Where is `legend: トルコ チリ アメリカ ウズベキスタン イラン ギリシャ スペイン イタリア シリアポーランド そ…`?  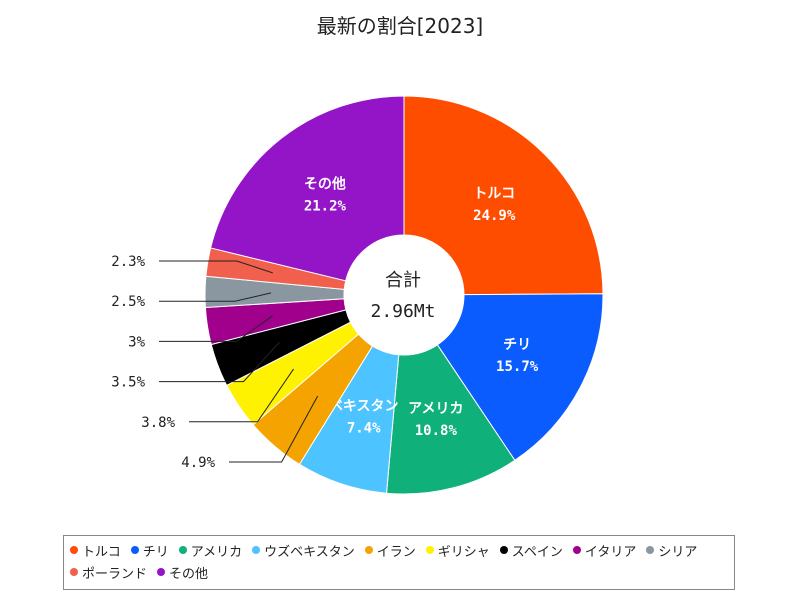
legend: トルコ チリ アメリカ ウズベキスタン イラン ギリシャ スペイン イタリア シリアポーランド そ… is located at coordinates (399, 562).